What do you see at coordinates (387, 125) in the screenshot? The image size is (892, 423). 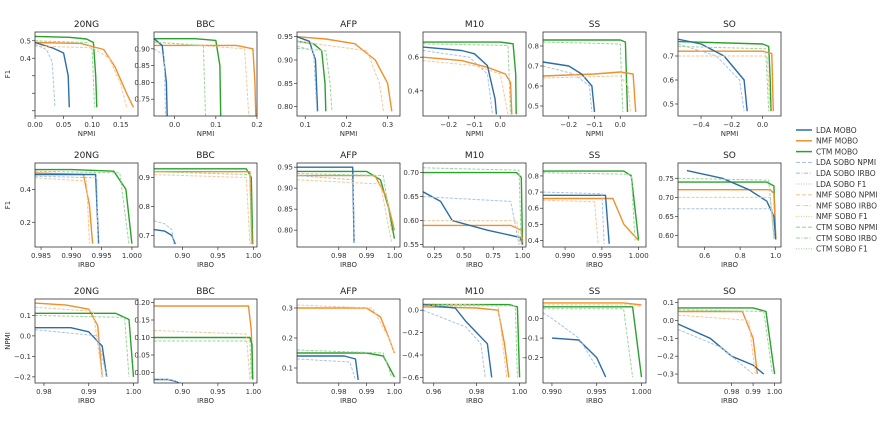 I see `x-tick-label: 0.3` at bounding box center [387, 125].